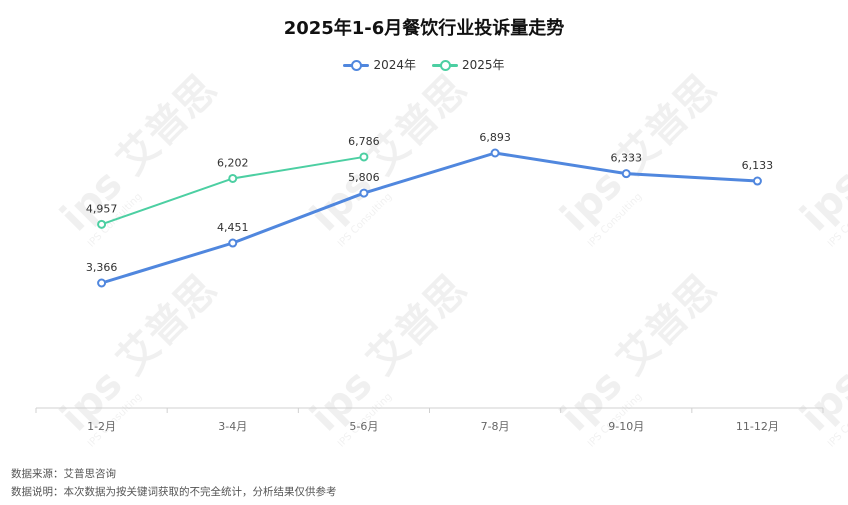 Image resolution: width=848 pixels, height=505 pixels. I want to click on chart-title: 2025年1-6月餐饮行业投诉量走势, so click(424, 28).